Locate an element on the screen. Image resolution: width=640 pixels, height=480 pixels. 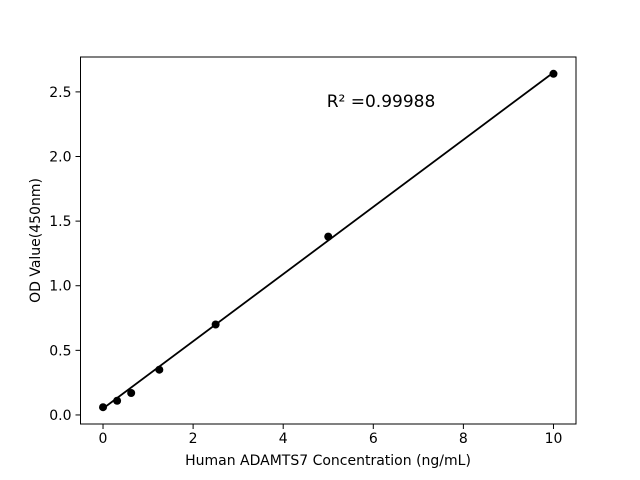
r-squared-annotation: R² =0.99988 is located at coordinates (381, 102).